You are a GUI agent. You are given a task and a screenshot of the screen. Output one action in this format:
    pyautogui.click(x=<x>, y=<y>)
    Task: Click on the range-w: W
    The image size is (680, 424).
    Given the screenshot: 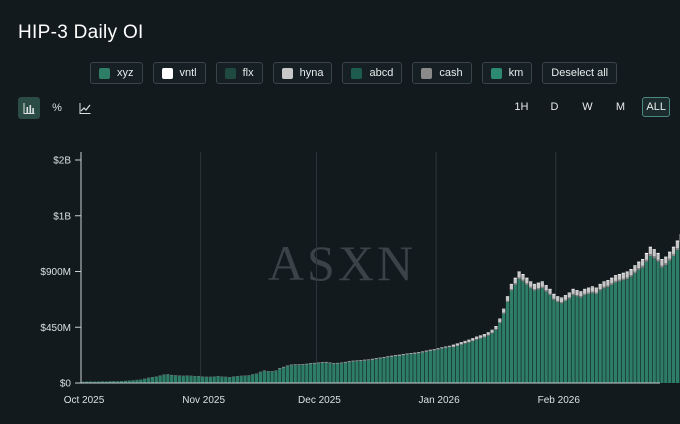 What is the action you would take?
    pyautogui.click(x=587, y=107)
    